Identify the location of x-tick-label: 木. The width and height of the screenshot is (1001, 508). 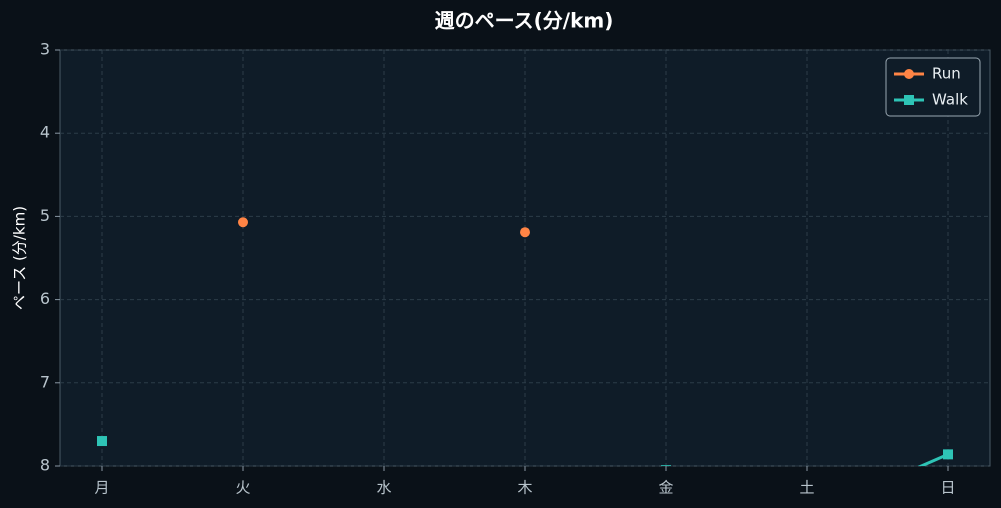
(524, 488).